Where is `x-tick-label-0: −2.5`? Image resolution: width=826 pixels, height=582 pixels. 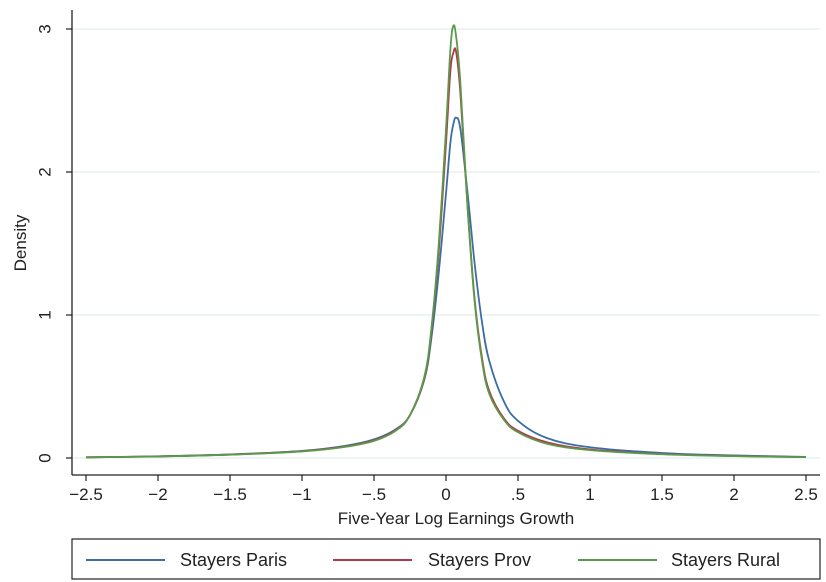
x-tick-label-0: −2.5 is located at coordinates (86, 494).